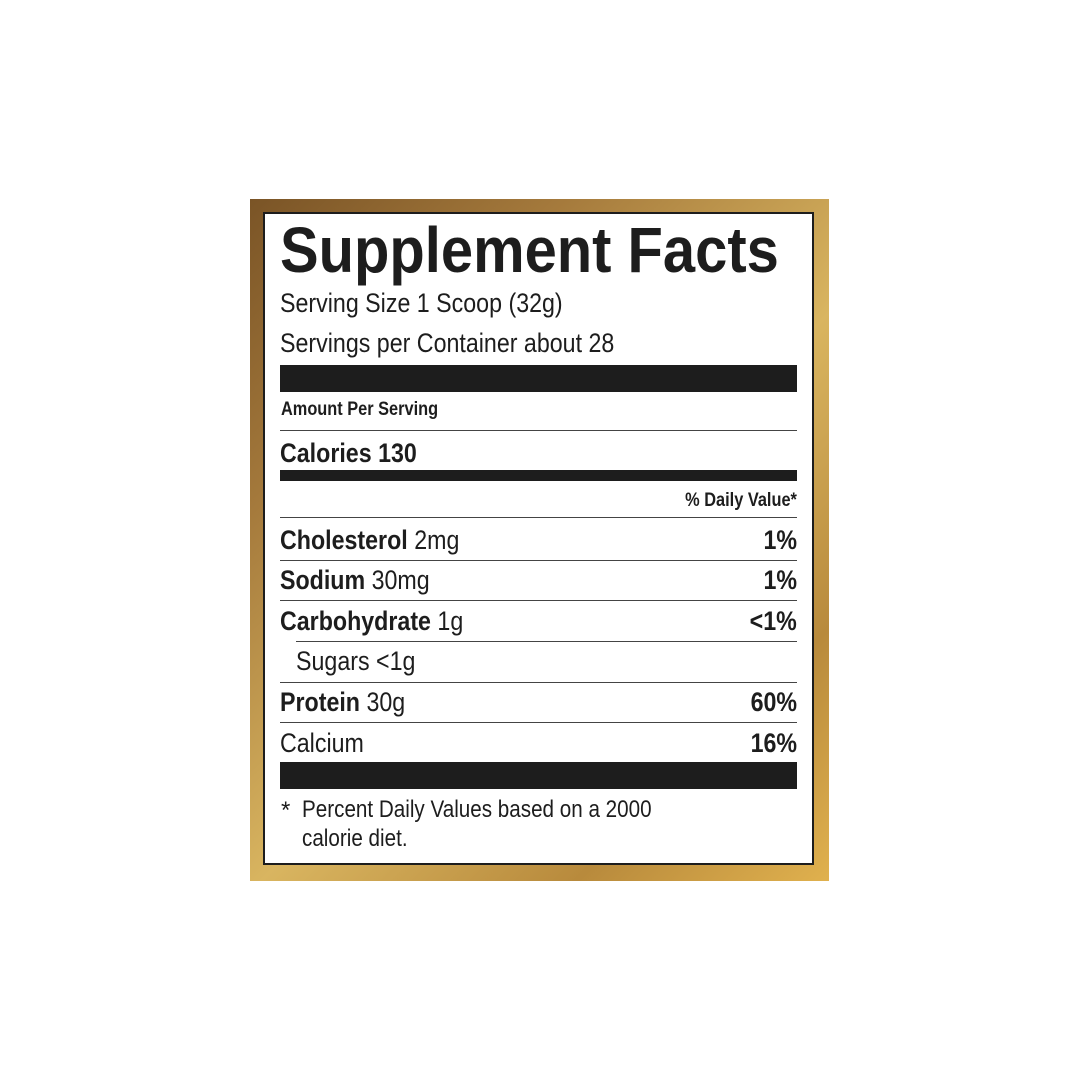  Describe the element at coordinates (450, 621) in the screenshot. I see `nutrient-amount: 1g` at that location.